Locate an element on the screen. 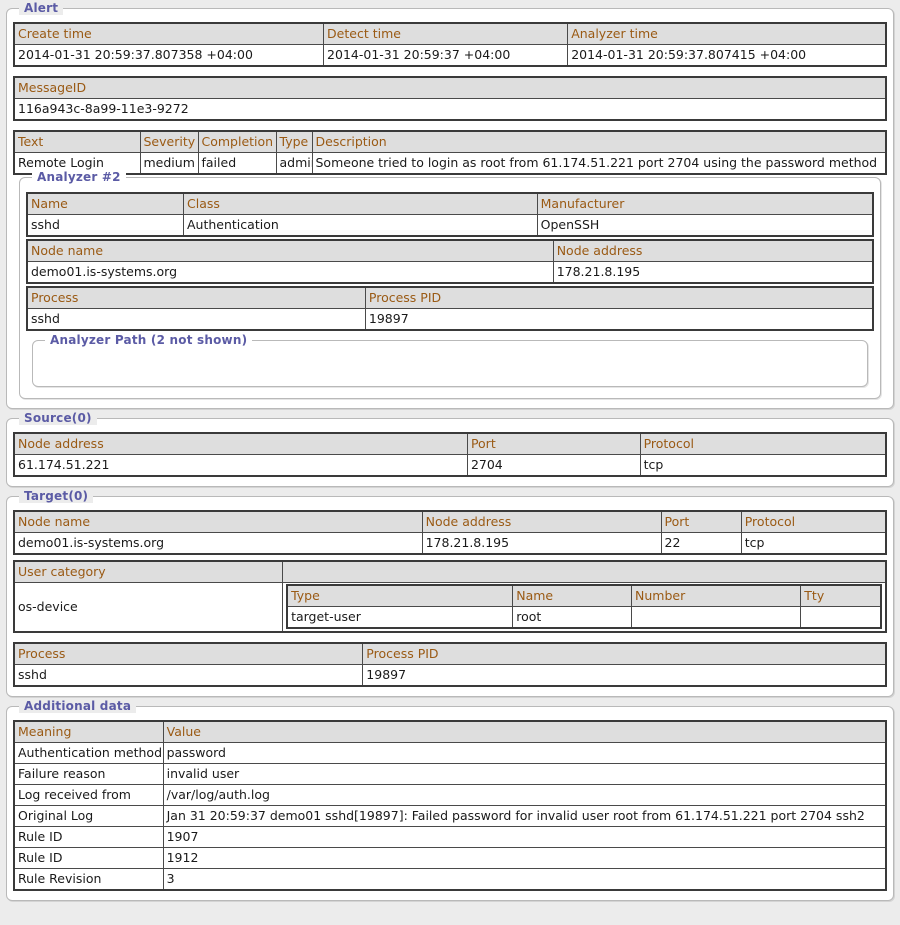 The height and width of the screenshot is (925, 900). cell-value: 1912 is located at coordinates (524, 858).